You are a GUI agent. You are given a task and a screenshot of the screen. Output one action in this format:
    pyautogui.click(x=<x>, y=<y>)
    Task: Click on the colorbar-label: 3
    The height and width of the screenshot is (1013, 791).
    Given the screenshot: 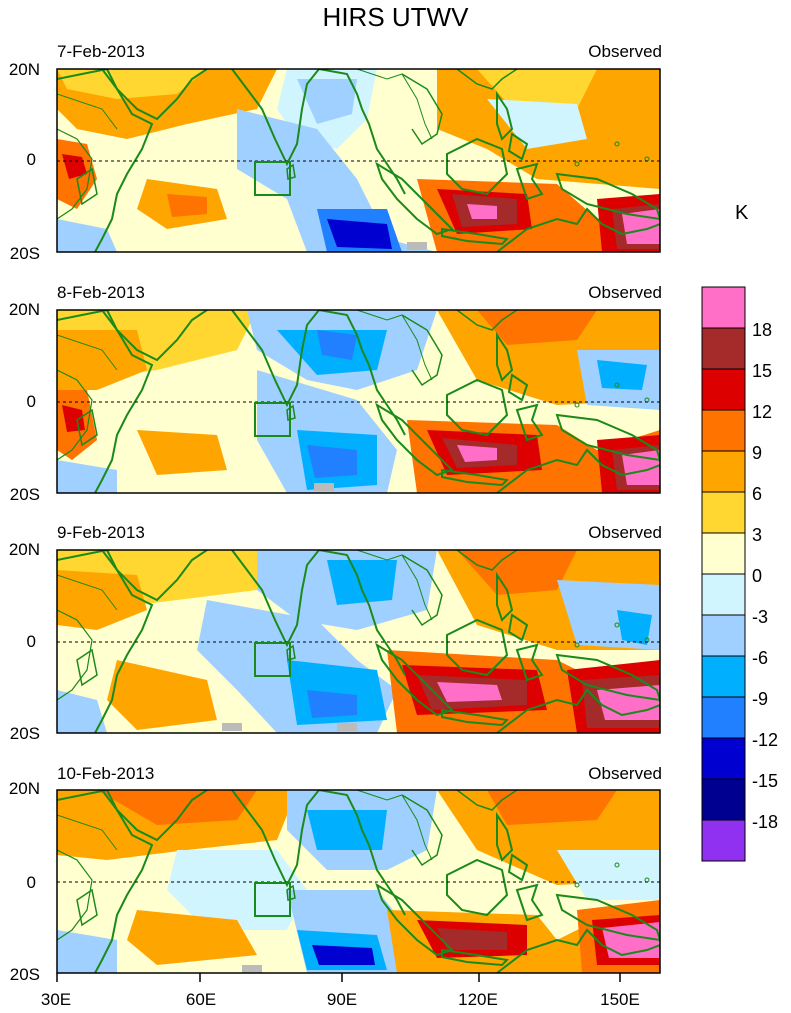 What is the action you would take?
    pyautogui.click(x=757, y=535)
    